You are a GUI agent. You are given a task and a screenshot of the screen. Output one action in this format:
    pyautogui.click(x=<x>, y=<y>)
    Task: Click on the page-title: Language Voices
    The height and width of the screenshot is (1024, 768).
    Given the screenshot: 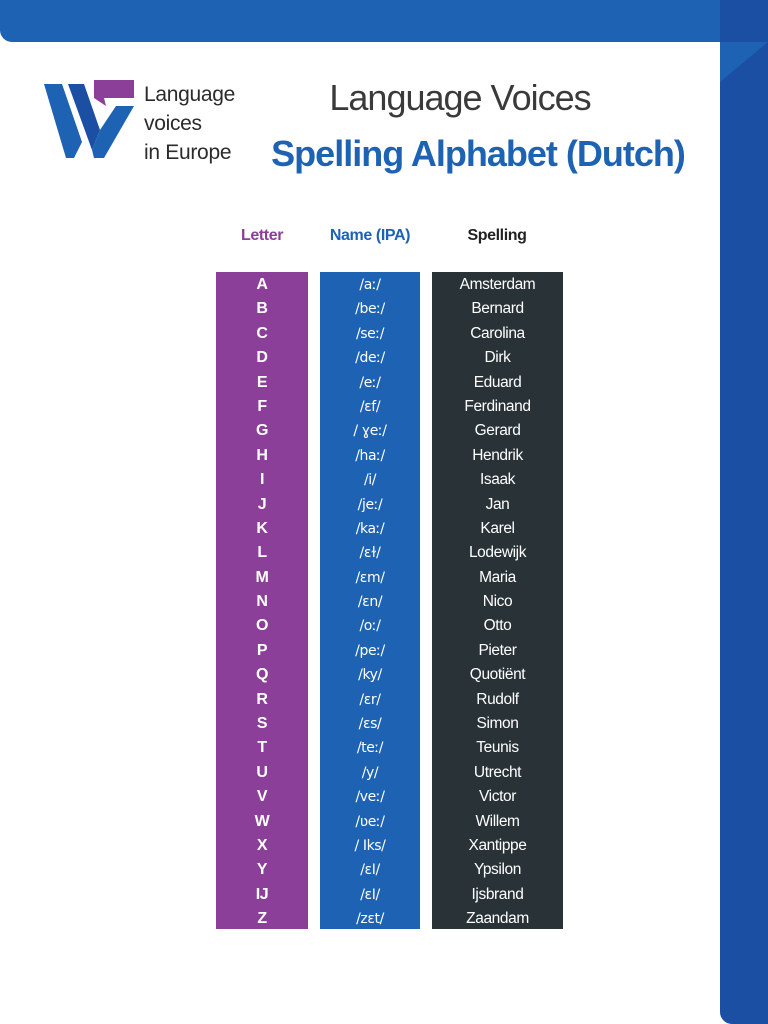 What is the action you would take?
    pyautogui.click(x=460, y=97)
    